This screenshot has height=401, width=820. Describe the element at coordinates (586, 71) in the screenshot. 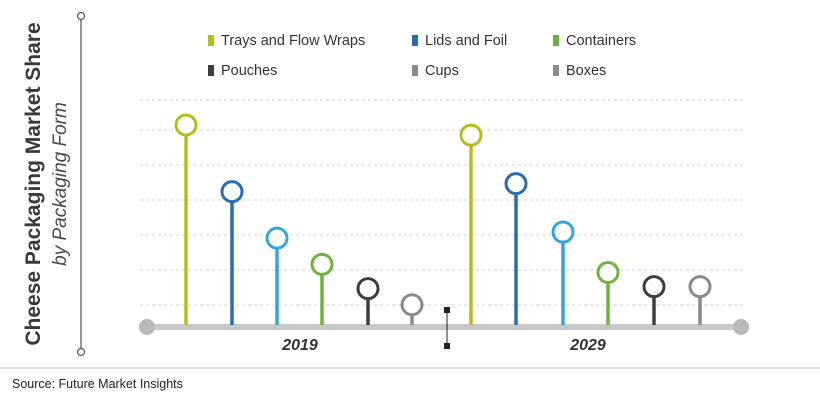

I see `legend-label: Boxes` at that location.